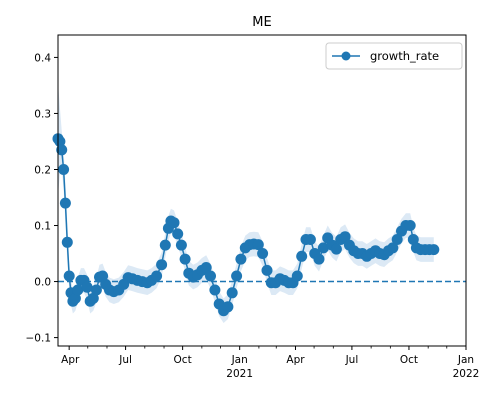  Describe the element at coordinates (42, 227) in the screenshot. I see `y-tick-label-2: 0.1` at that location.